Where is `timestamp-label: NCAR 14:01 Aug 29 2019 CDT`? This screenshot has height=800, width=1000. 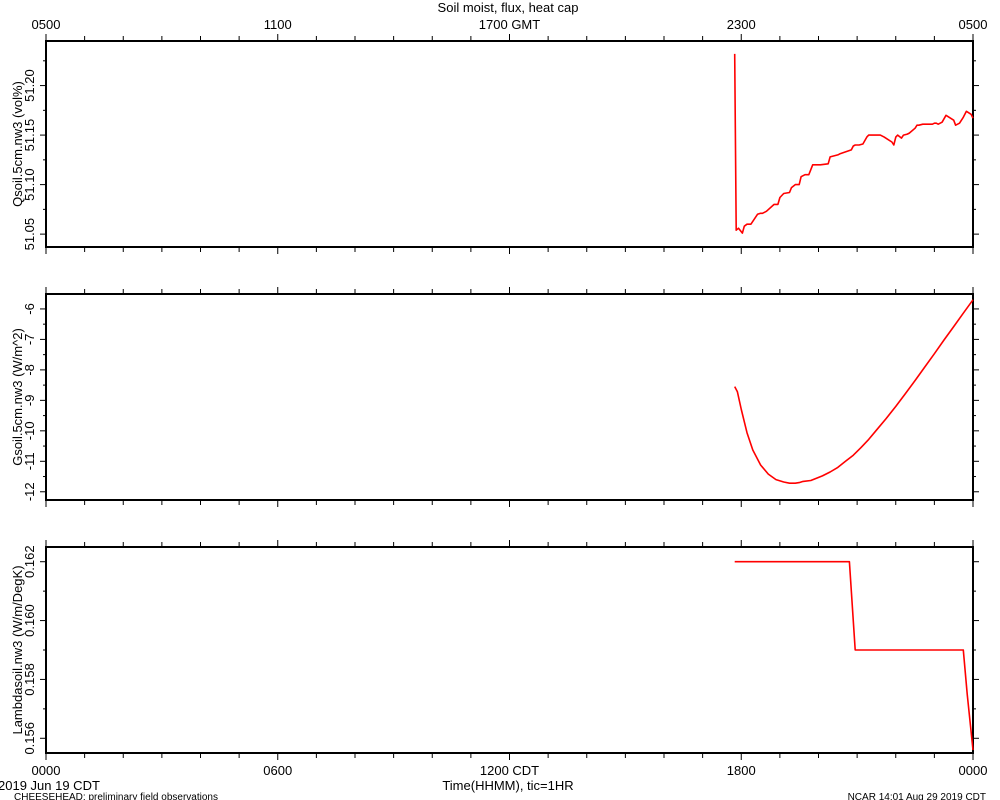
timestamp-label: NCAR 14:01 Aug 29 2019 CDT is located at coordinates (917, 796).